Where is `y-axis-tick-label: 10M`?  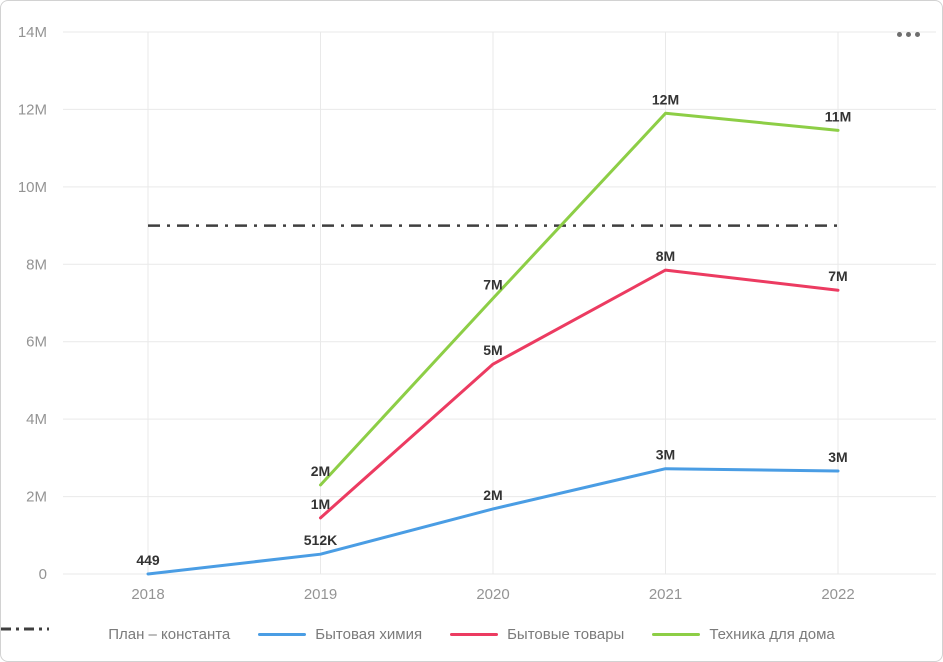 y-axis-tick-label: 10M is located at coordinates (32, 187).